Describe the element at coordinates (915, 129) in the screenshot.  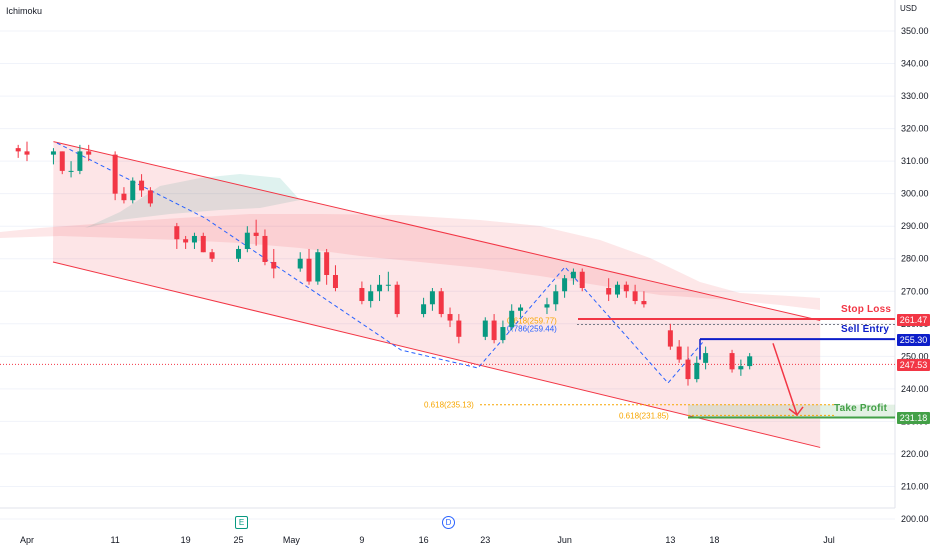
I see `y-tick-label: 320.00` at that location.